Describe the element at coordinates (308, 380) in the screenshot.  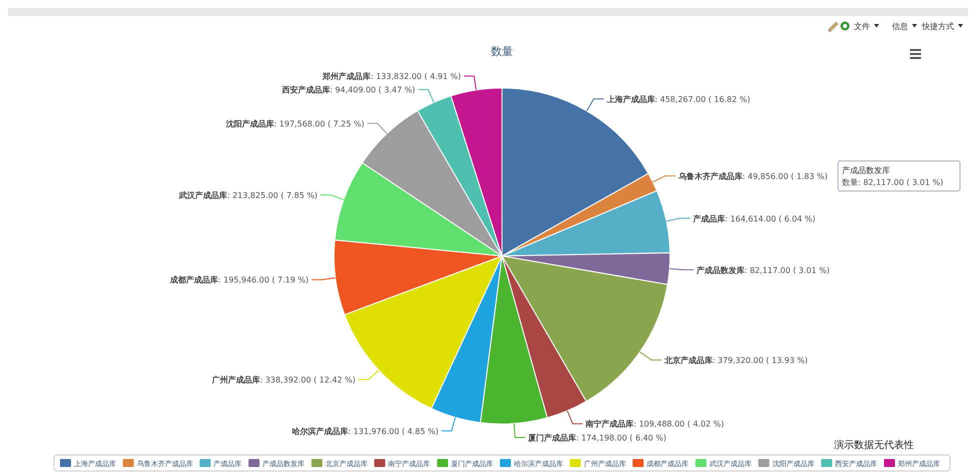
I see `data-label: : 338,392.00 ( 12.42 %)` at that location.